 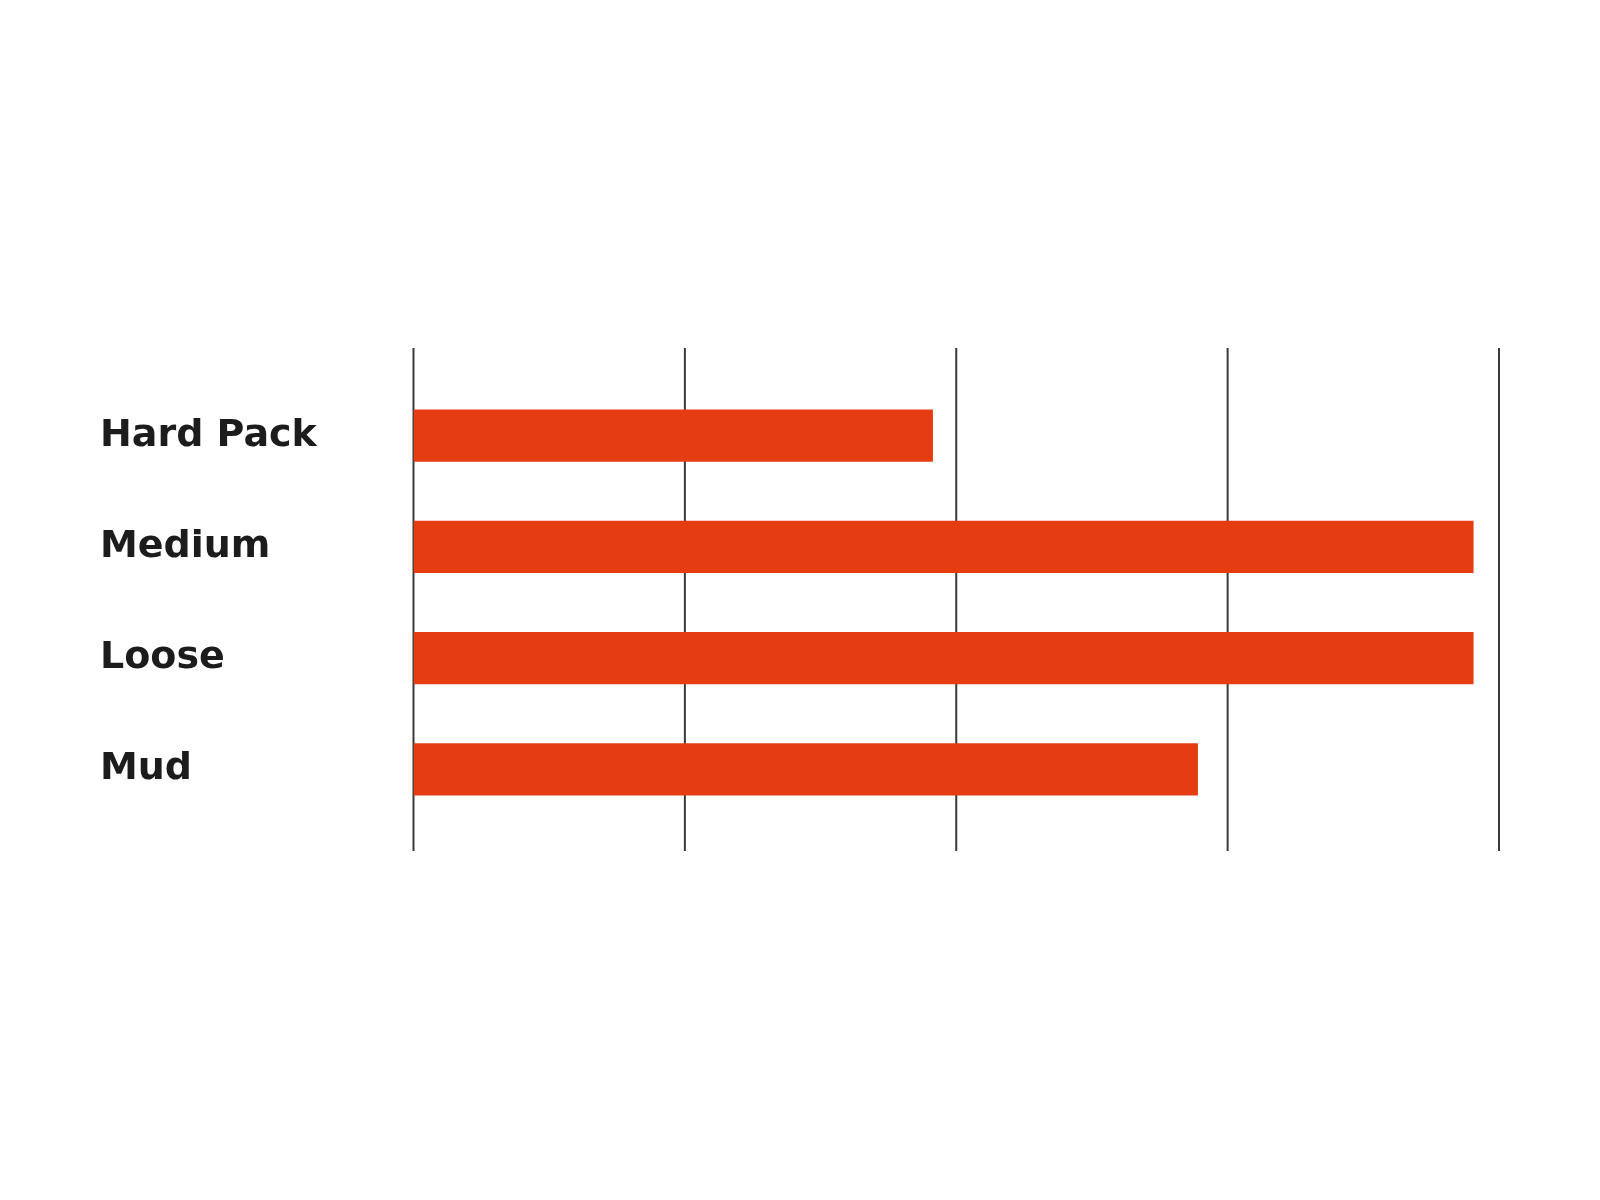 What do you see at coordinates (209, 432) in the screenshot?
I see `y-tick-label: Hard Pack` at bounding box center [209, 432].